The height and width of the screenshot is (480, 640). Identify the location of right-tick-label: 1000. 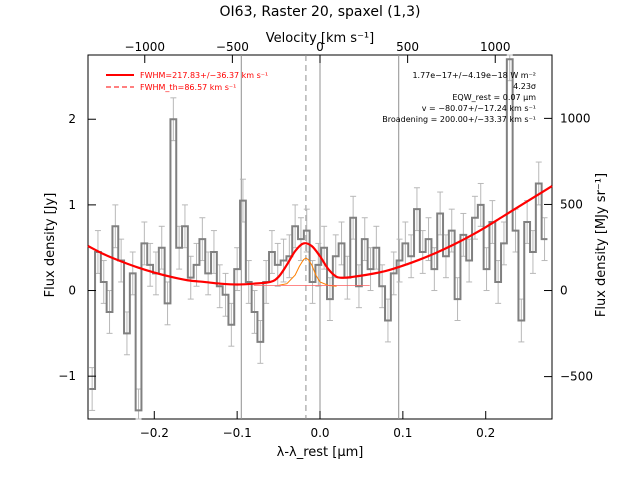
(575, 118).